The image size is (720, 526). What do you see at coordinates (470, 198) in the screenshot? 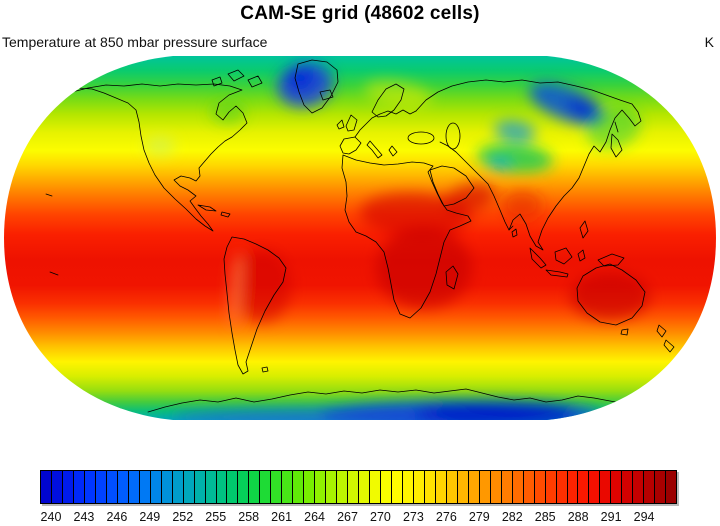
I see `arabia-hot` at bounding box center [470, 198].